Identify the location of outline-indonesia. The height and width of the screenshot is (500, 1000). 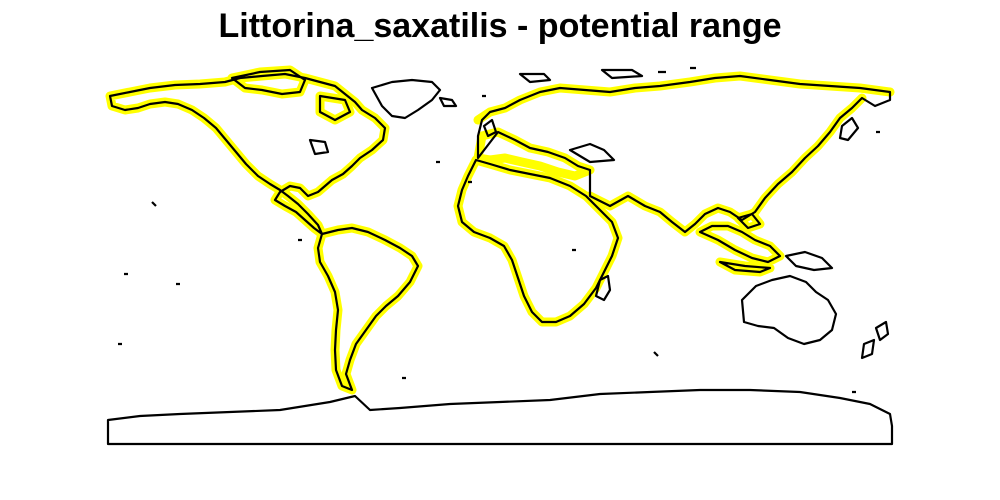
(740, 243).